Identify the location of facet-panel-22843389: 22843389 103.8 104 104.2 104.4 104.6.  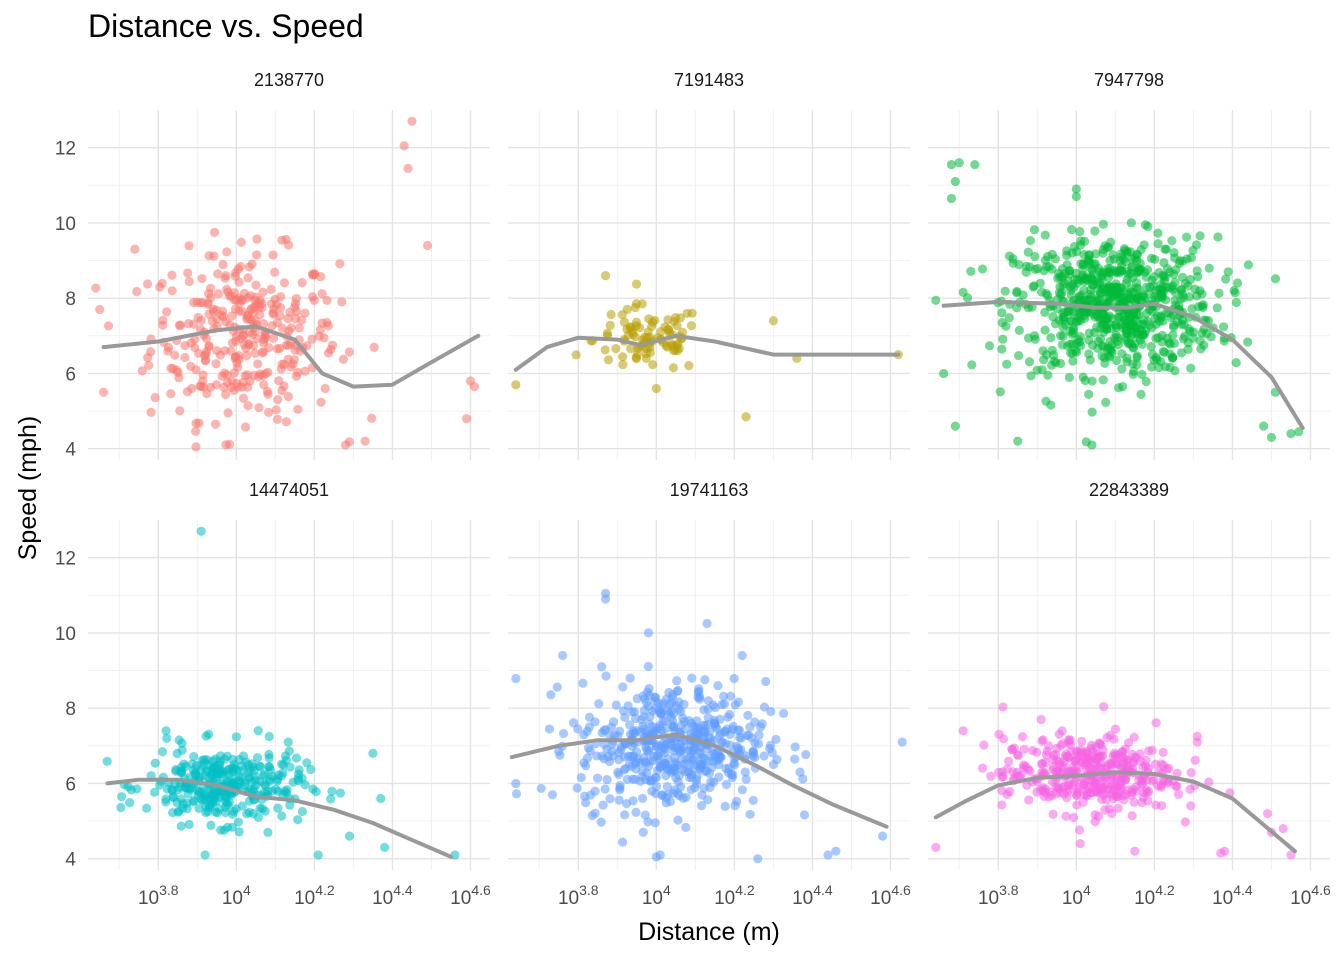
(1129, 694).